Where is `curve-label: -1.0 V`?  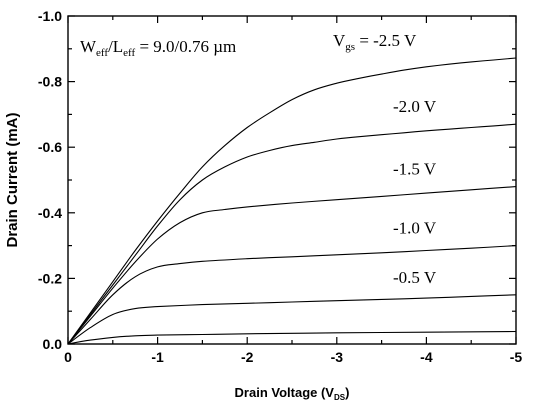 curve-label: -1.0 V is located at coordinates (415, 228).